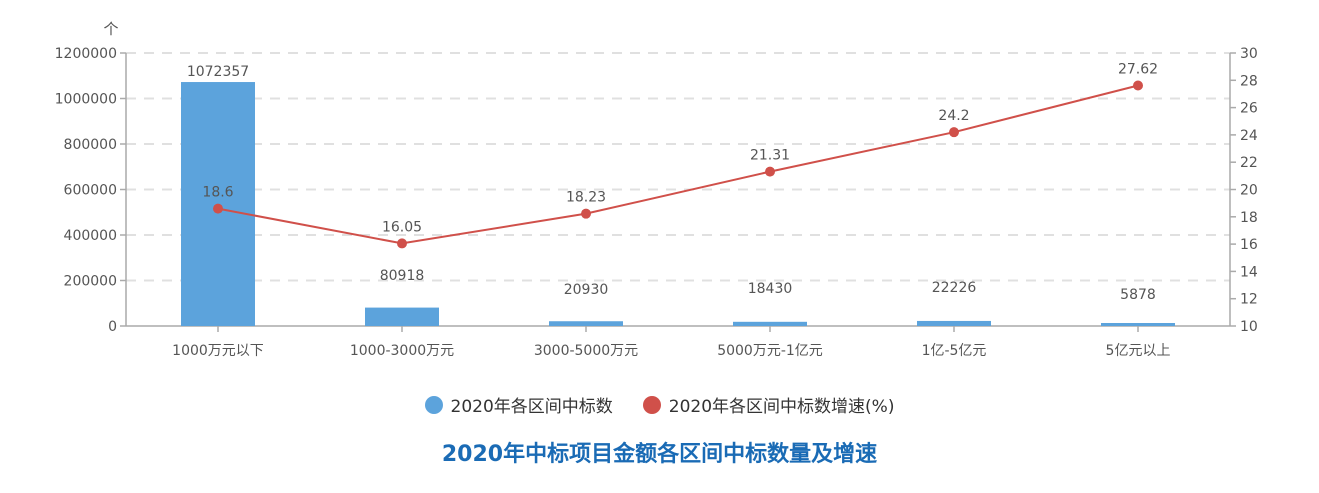  I want to click on x-axis-tick-label: 3000-5000万元, so click(586, 351).